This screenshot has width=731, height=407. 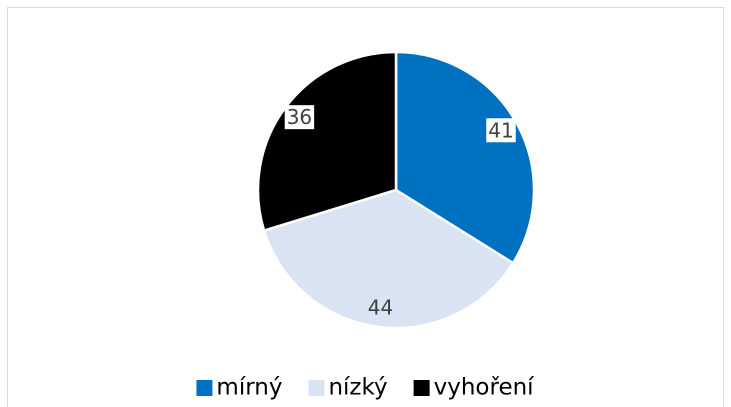 What do you see at coordinates (484, 388) in the screenshot?
I see `legend-label: vyhoření` at bounding box center [484, 388].